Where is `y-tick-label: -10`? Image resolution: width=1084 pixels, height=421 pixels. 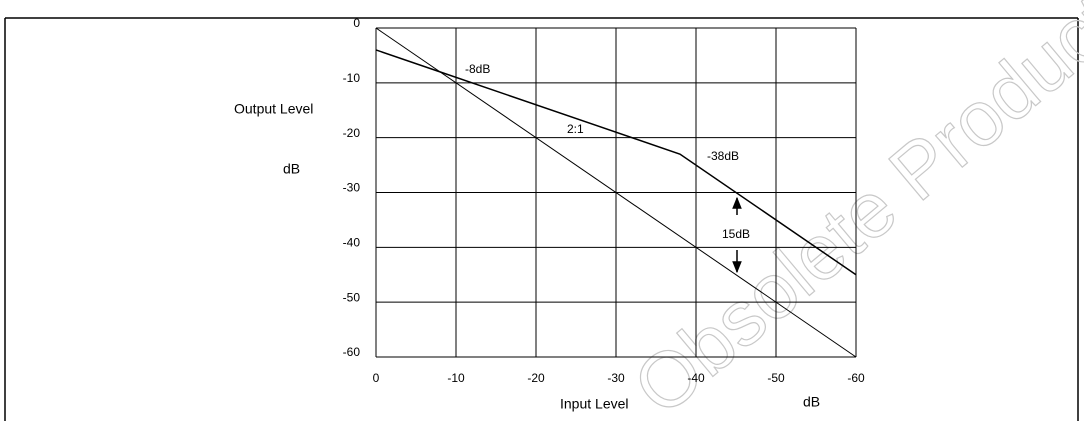 y-tick-label: -10 is located at coordinates (352, 78).